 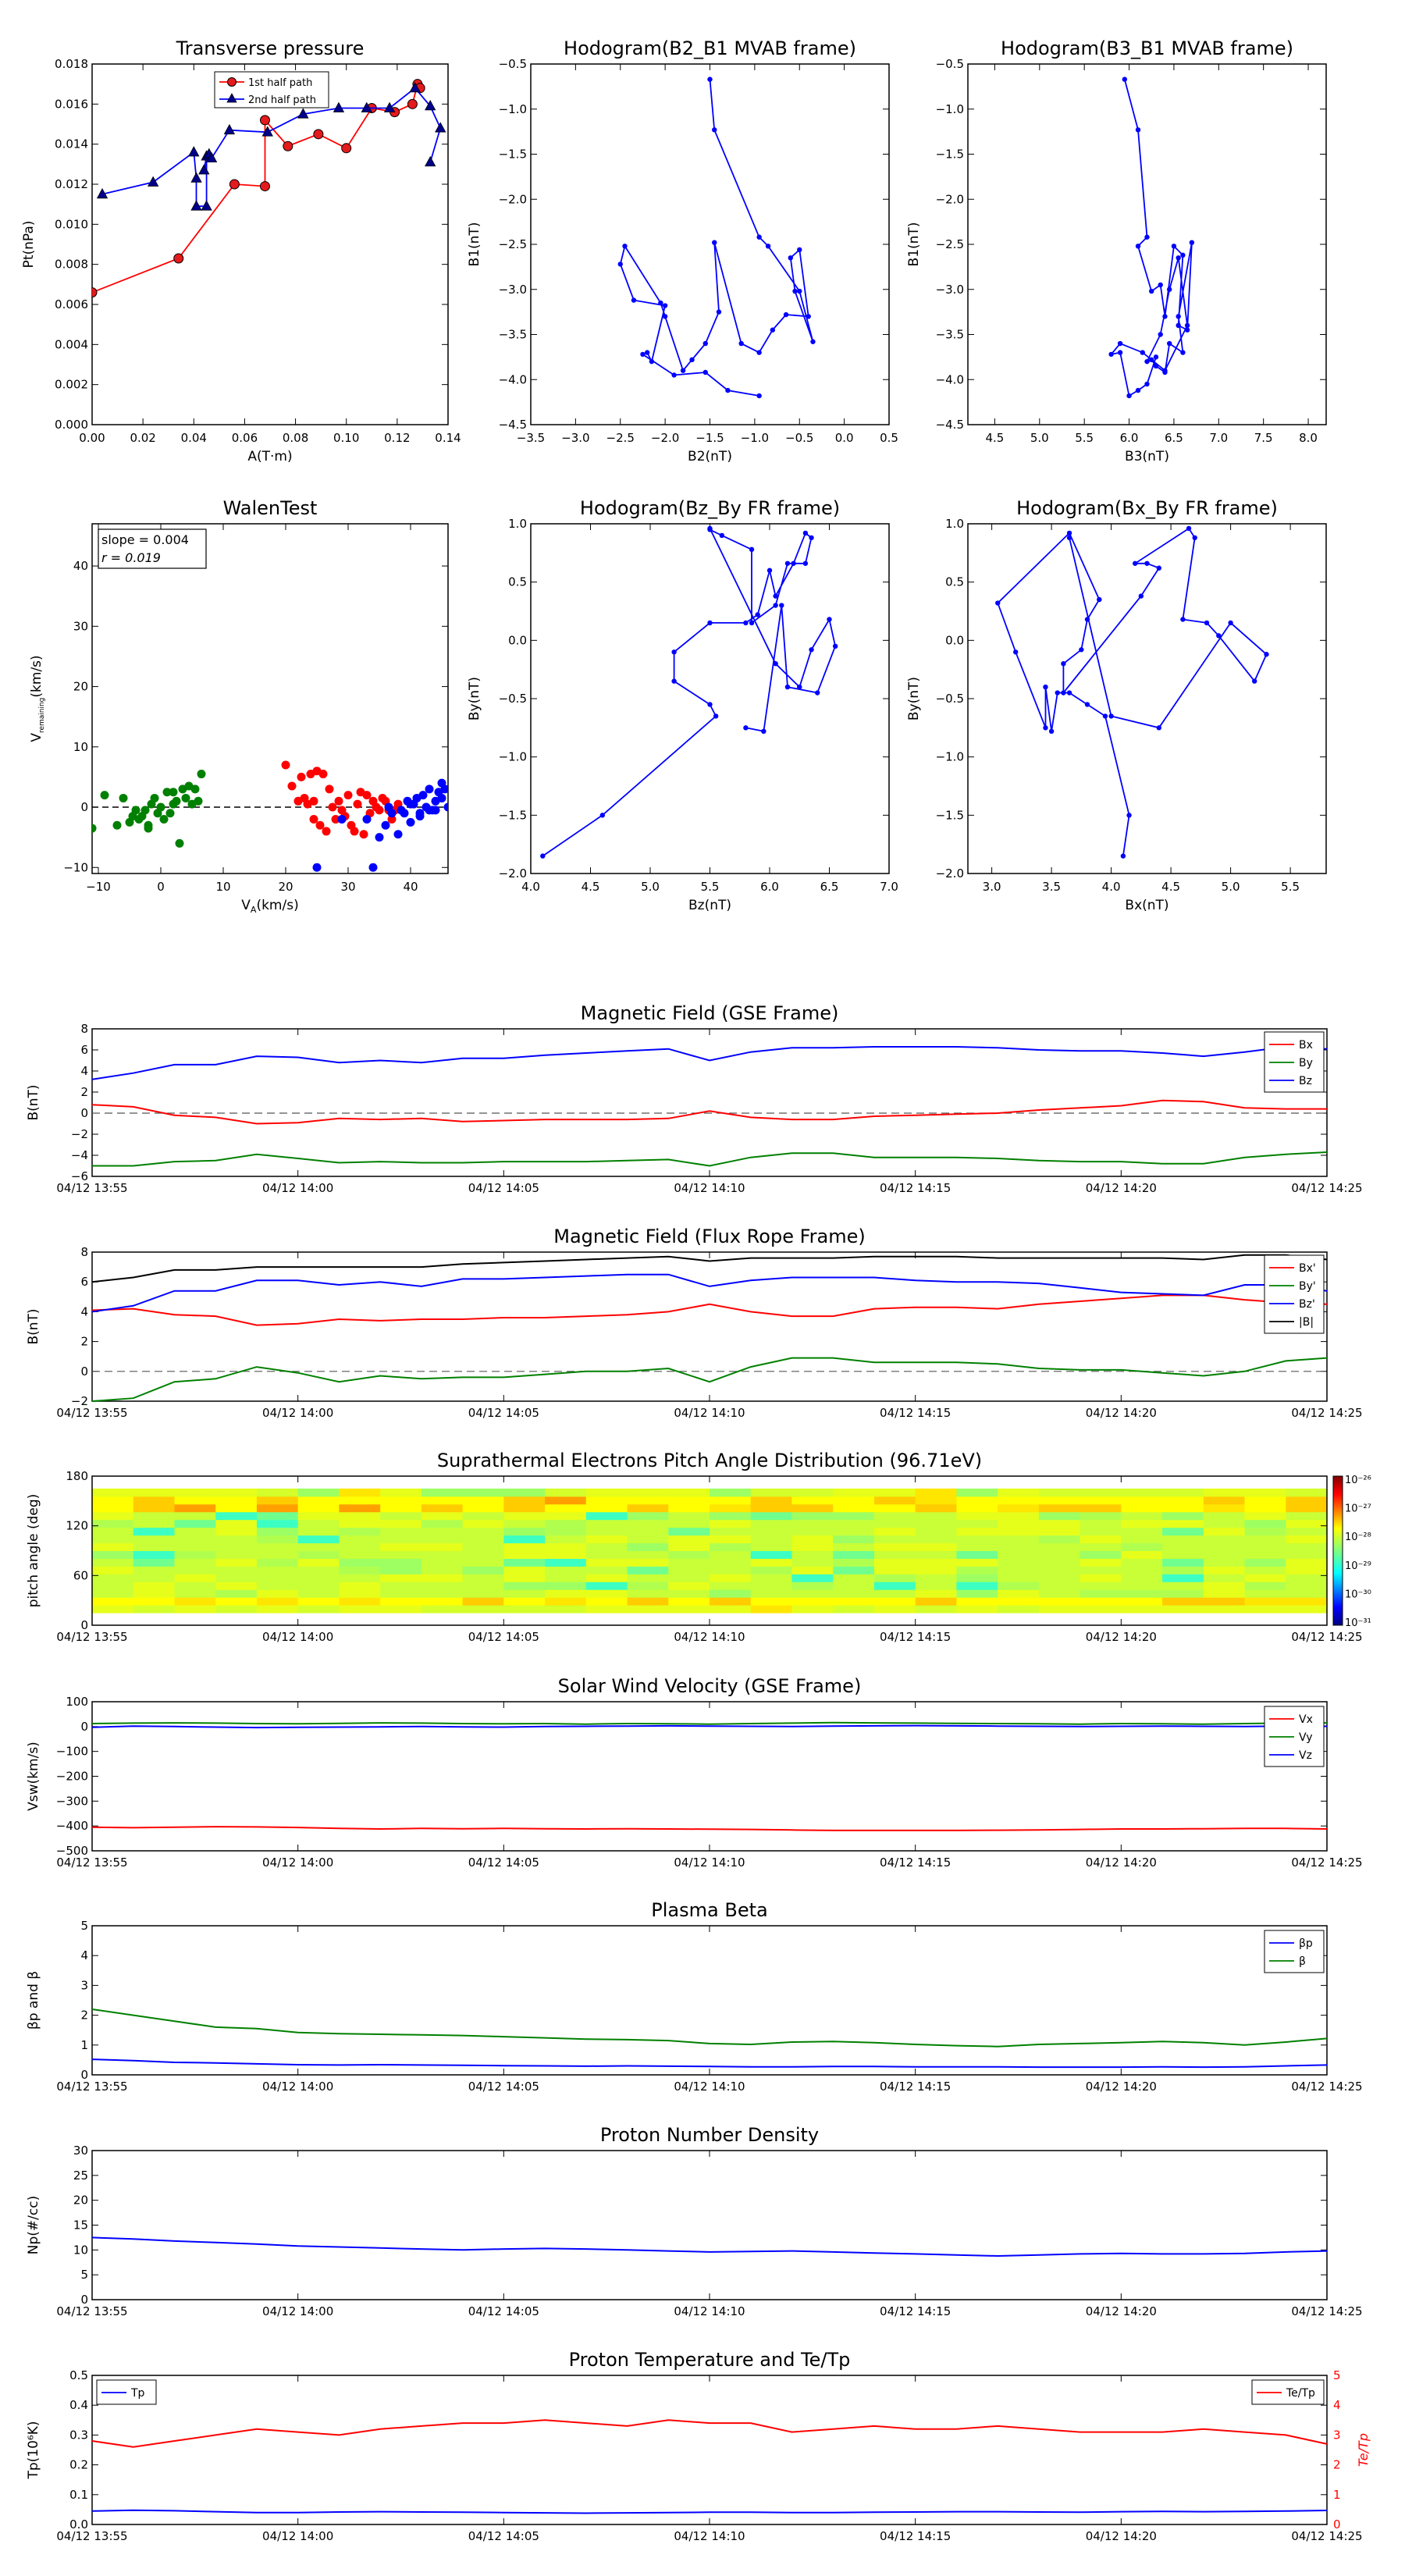 I want to click on pad-heatmap, so click(x=710, y=1551).